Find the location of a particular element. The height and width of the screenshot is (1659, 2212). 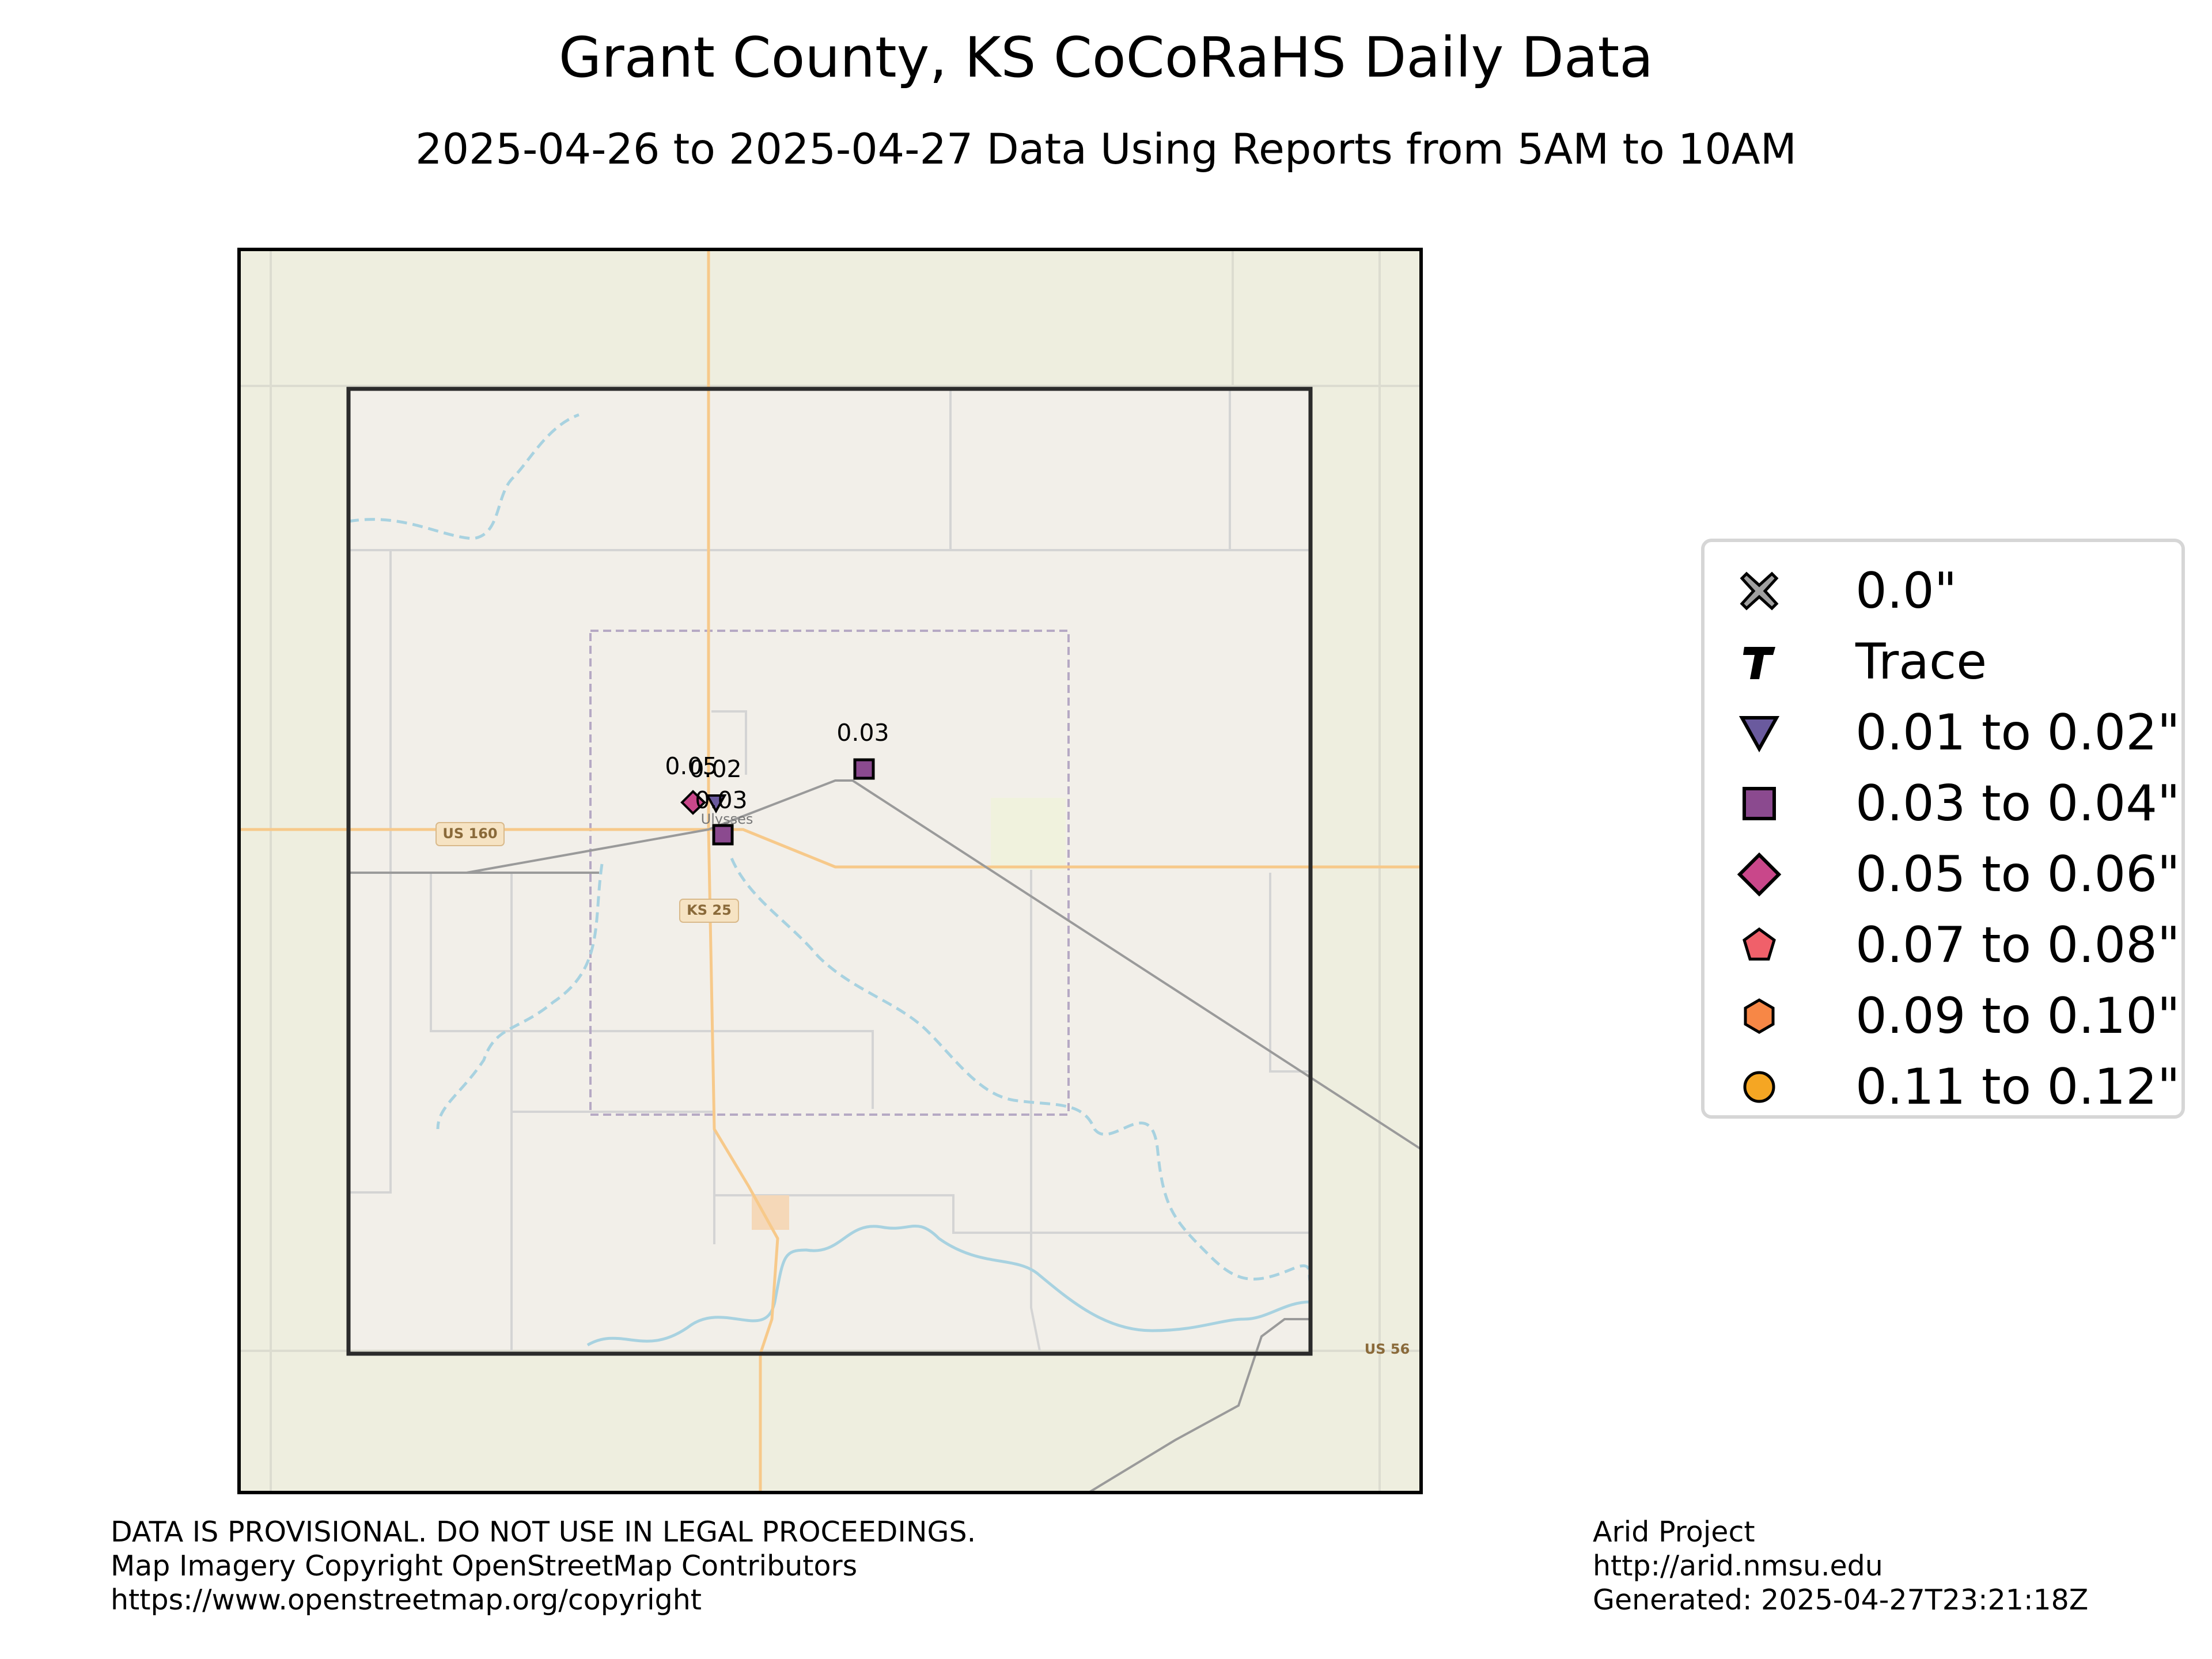

legend-label: 0.11 to 0.12" is located at coordinates (2017, 1087).